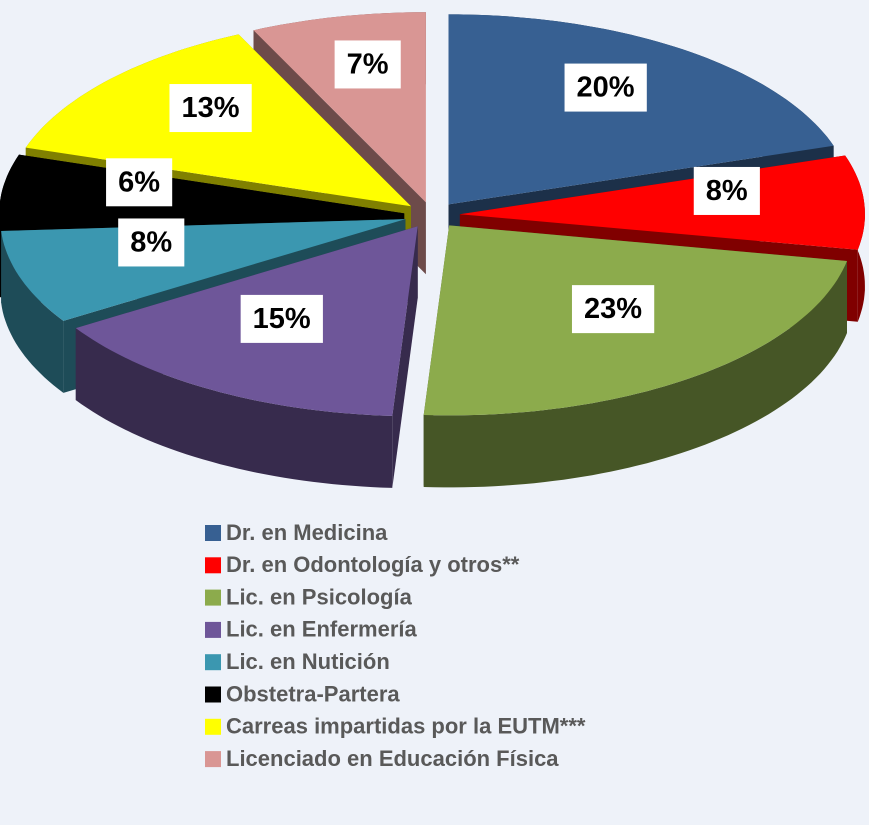 Image resolution: width=869 pixels, height=825 pixels. What do you see at coordinates (322, 629) in the screenshot?
I see `legend-label: Lic. en Enfermería` at bounding box center [322, 629].